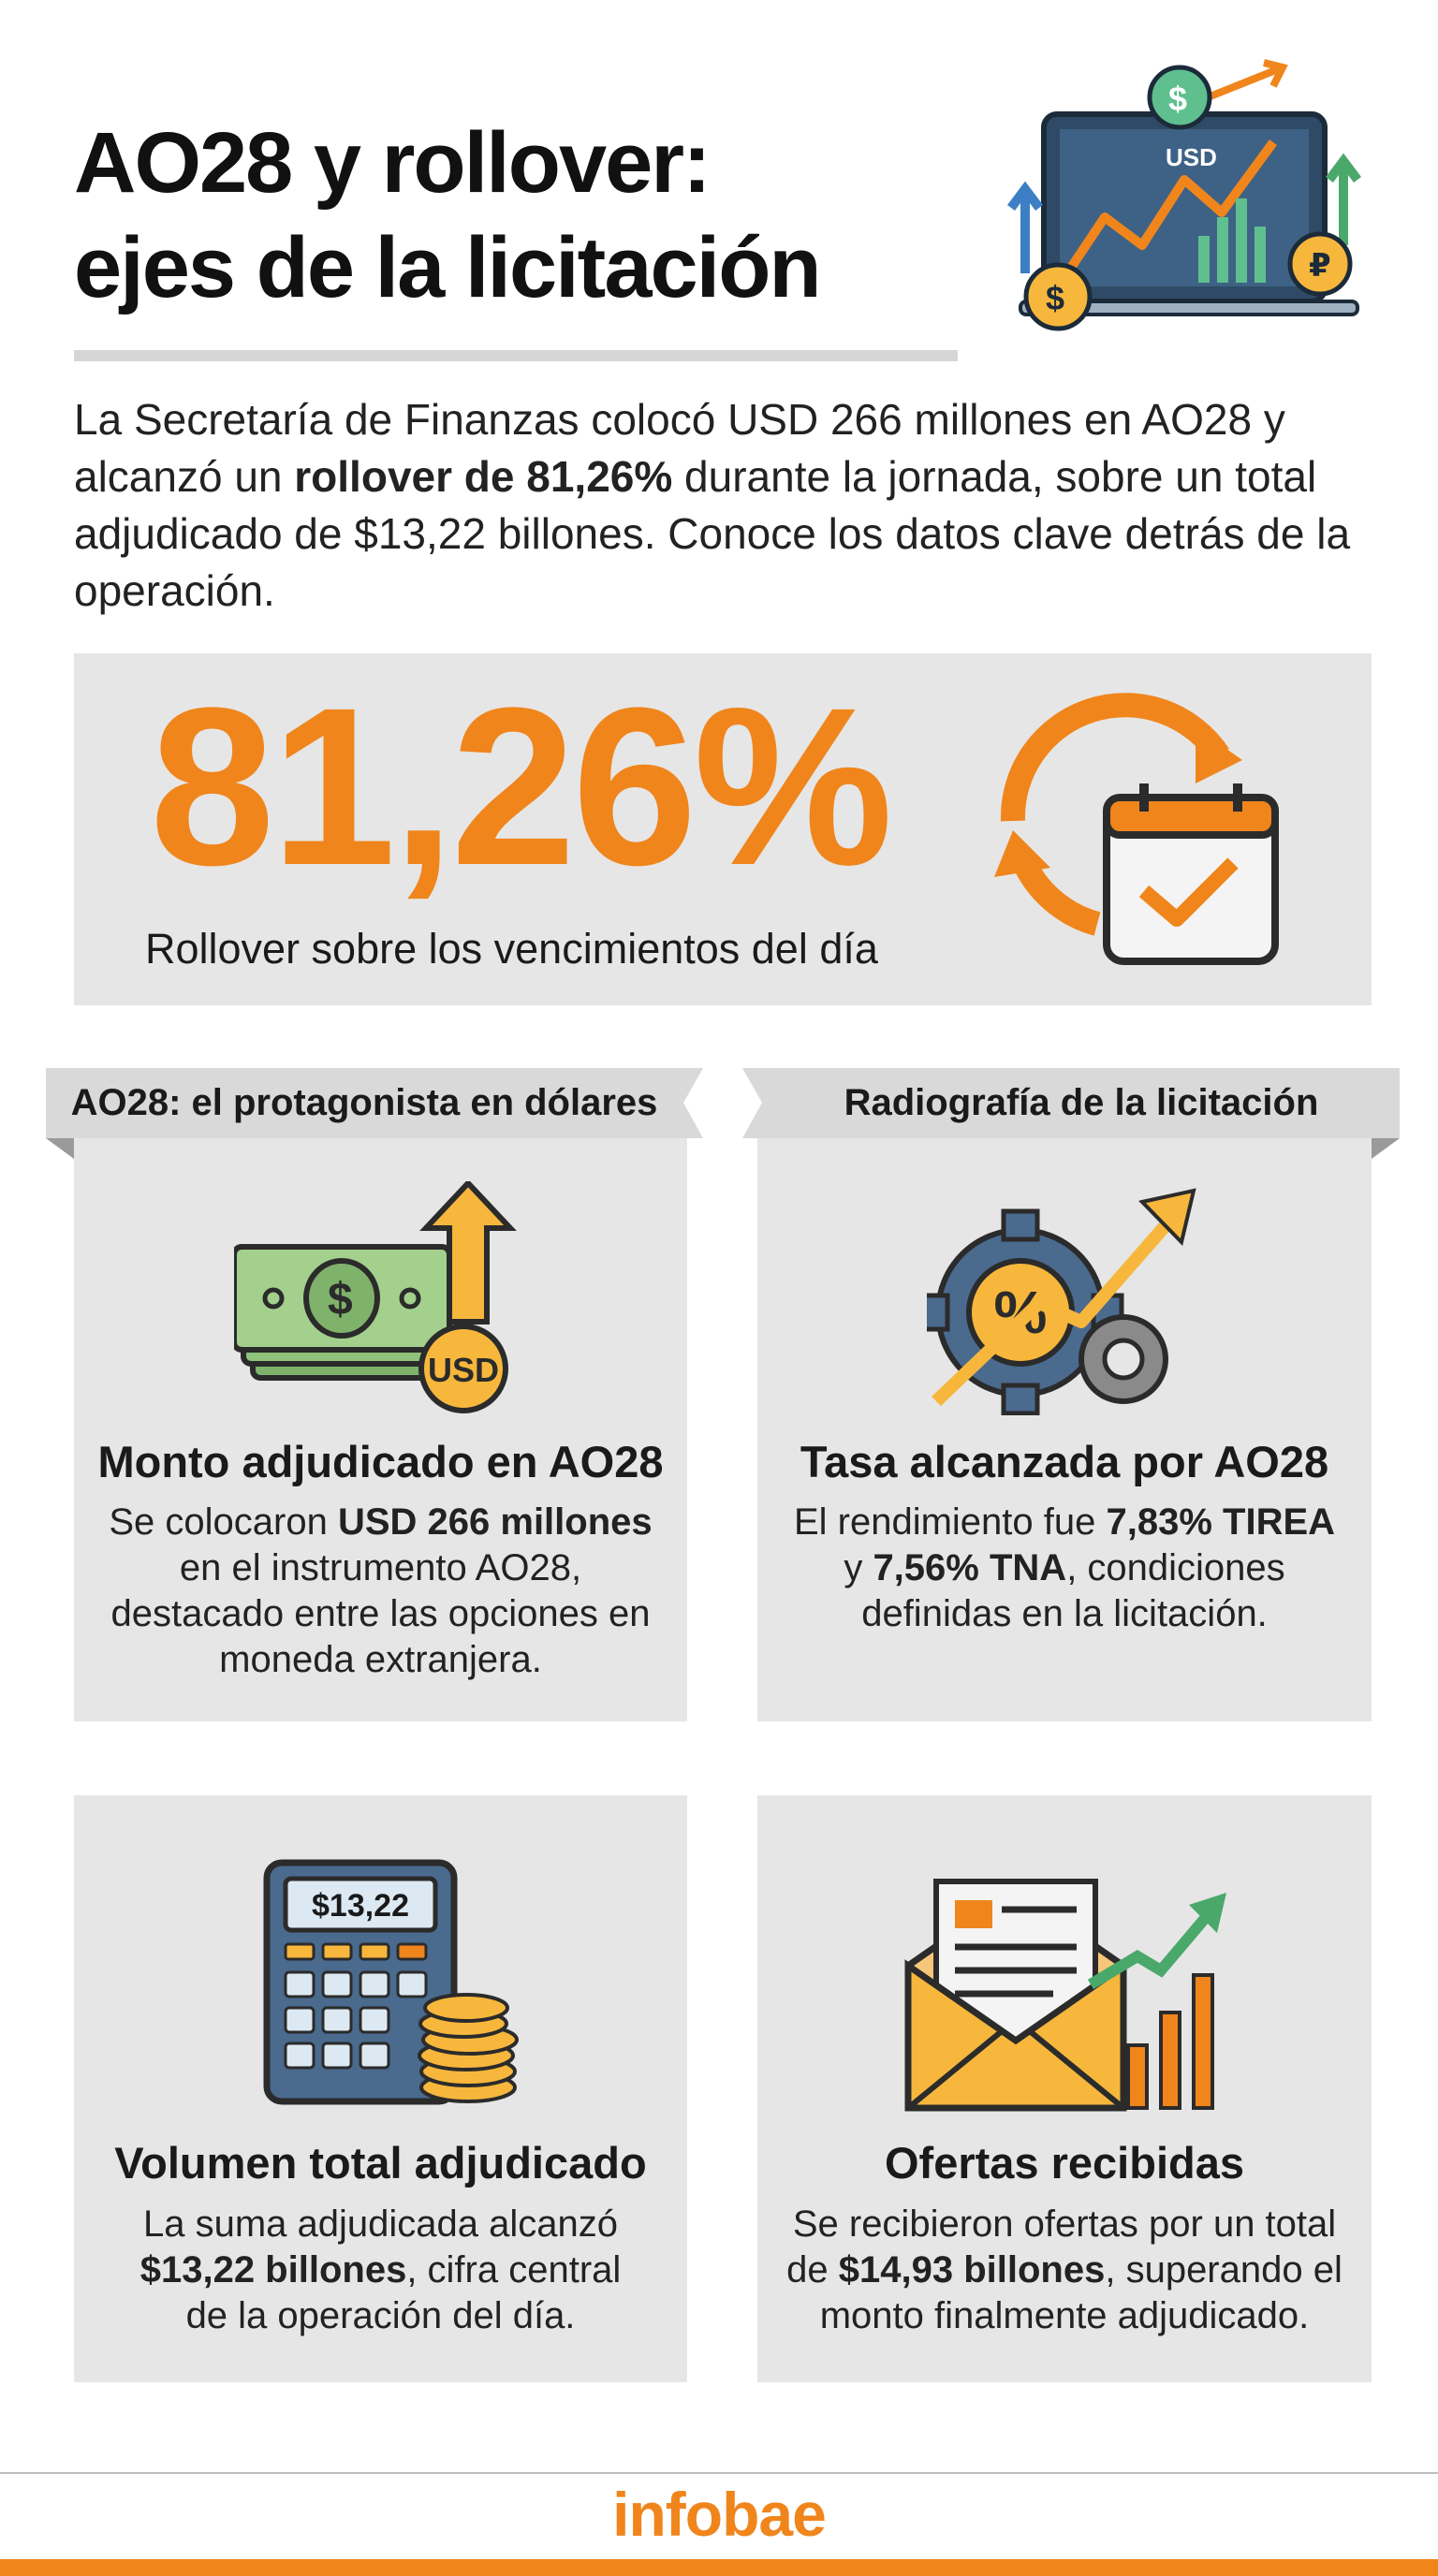 The image size is (1438, 2576). Describe the element at coordinates (380, 2224) in the screenshot. I see `text: La suma adjudicada alcanzó` at that location.